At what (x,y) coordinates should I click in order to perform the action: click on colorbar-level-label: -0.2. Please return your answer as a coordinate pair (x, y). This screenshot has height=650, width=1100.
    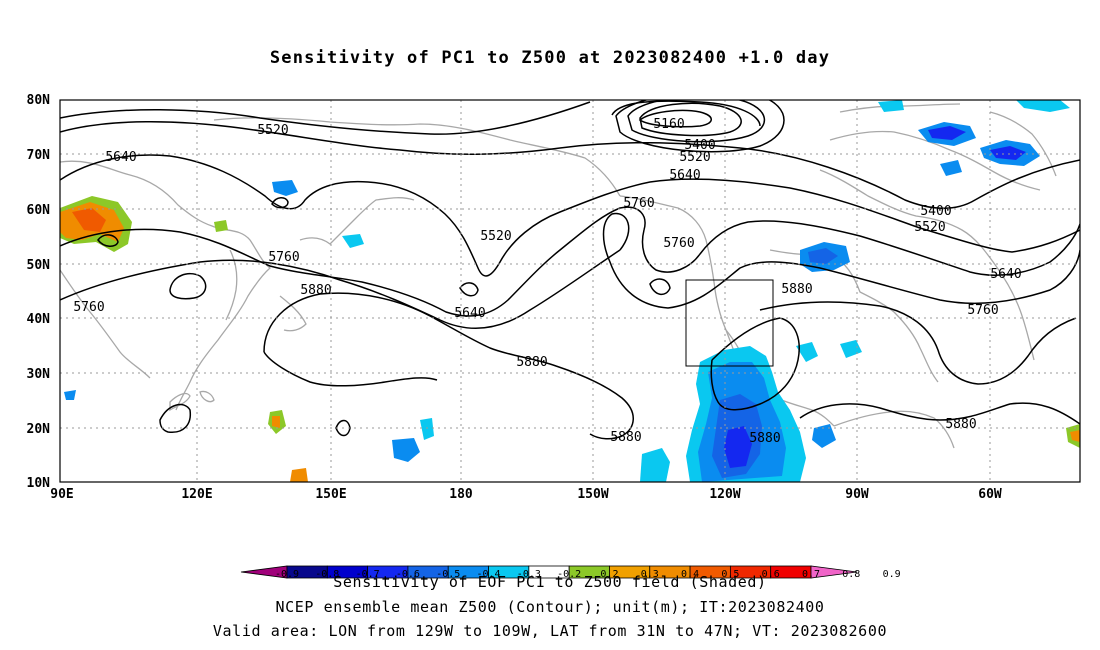
    Looking at the image, I should click on (569, 574).